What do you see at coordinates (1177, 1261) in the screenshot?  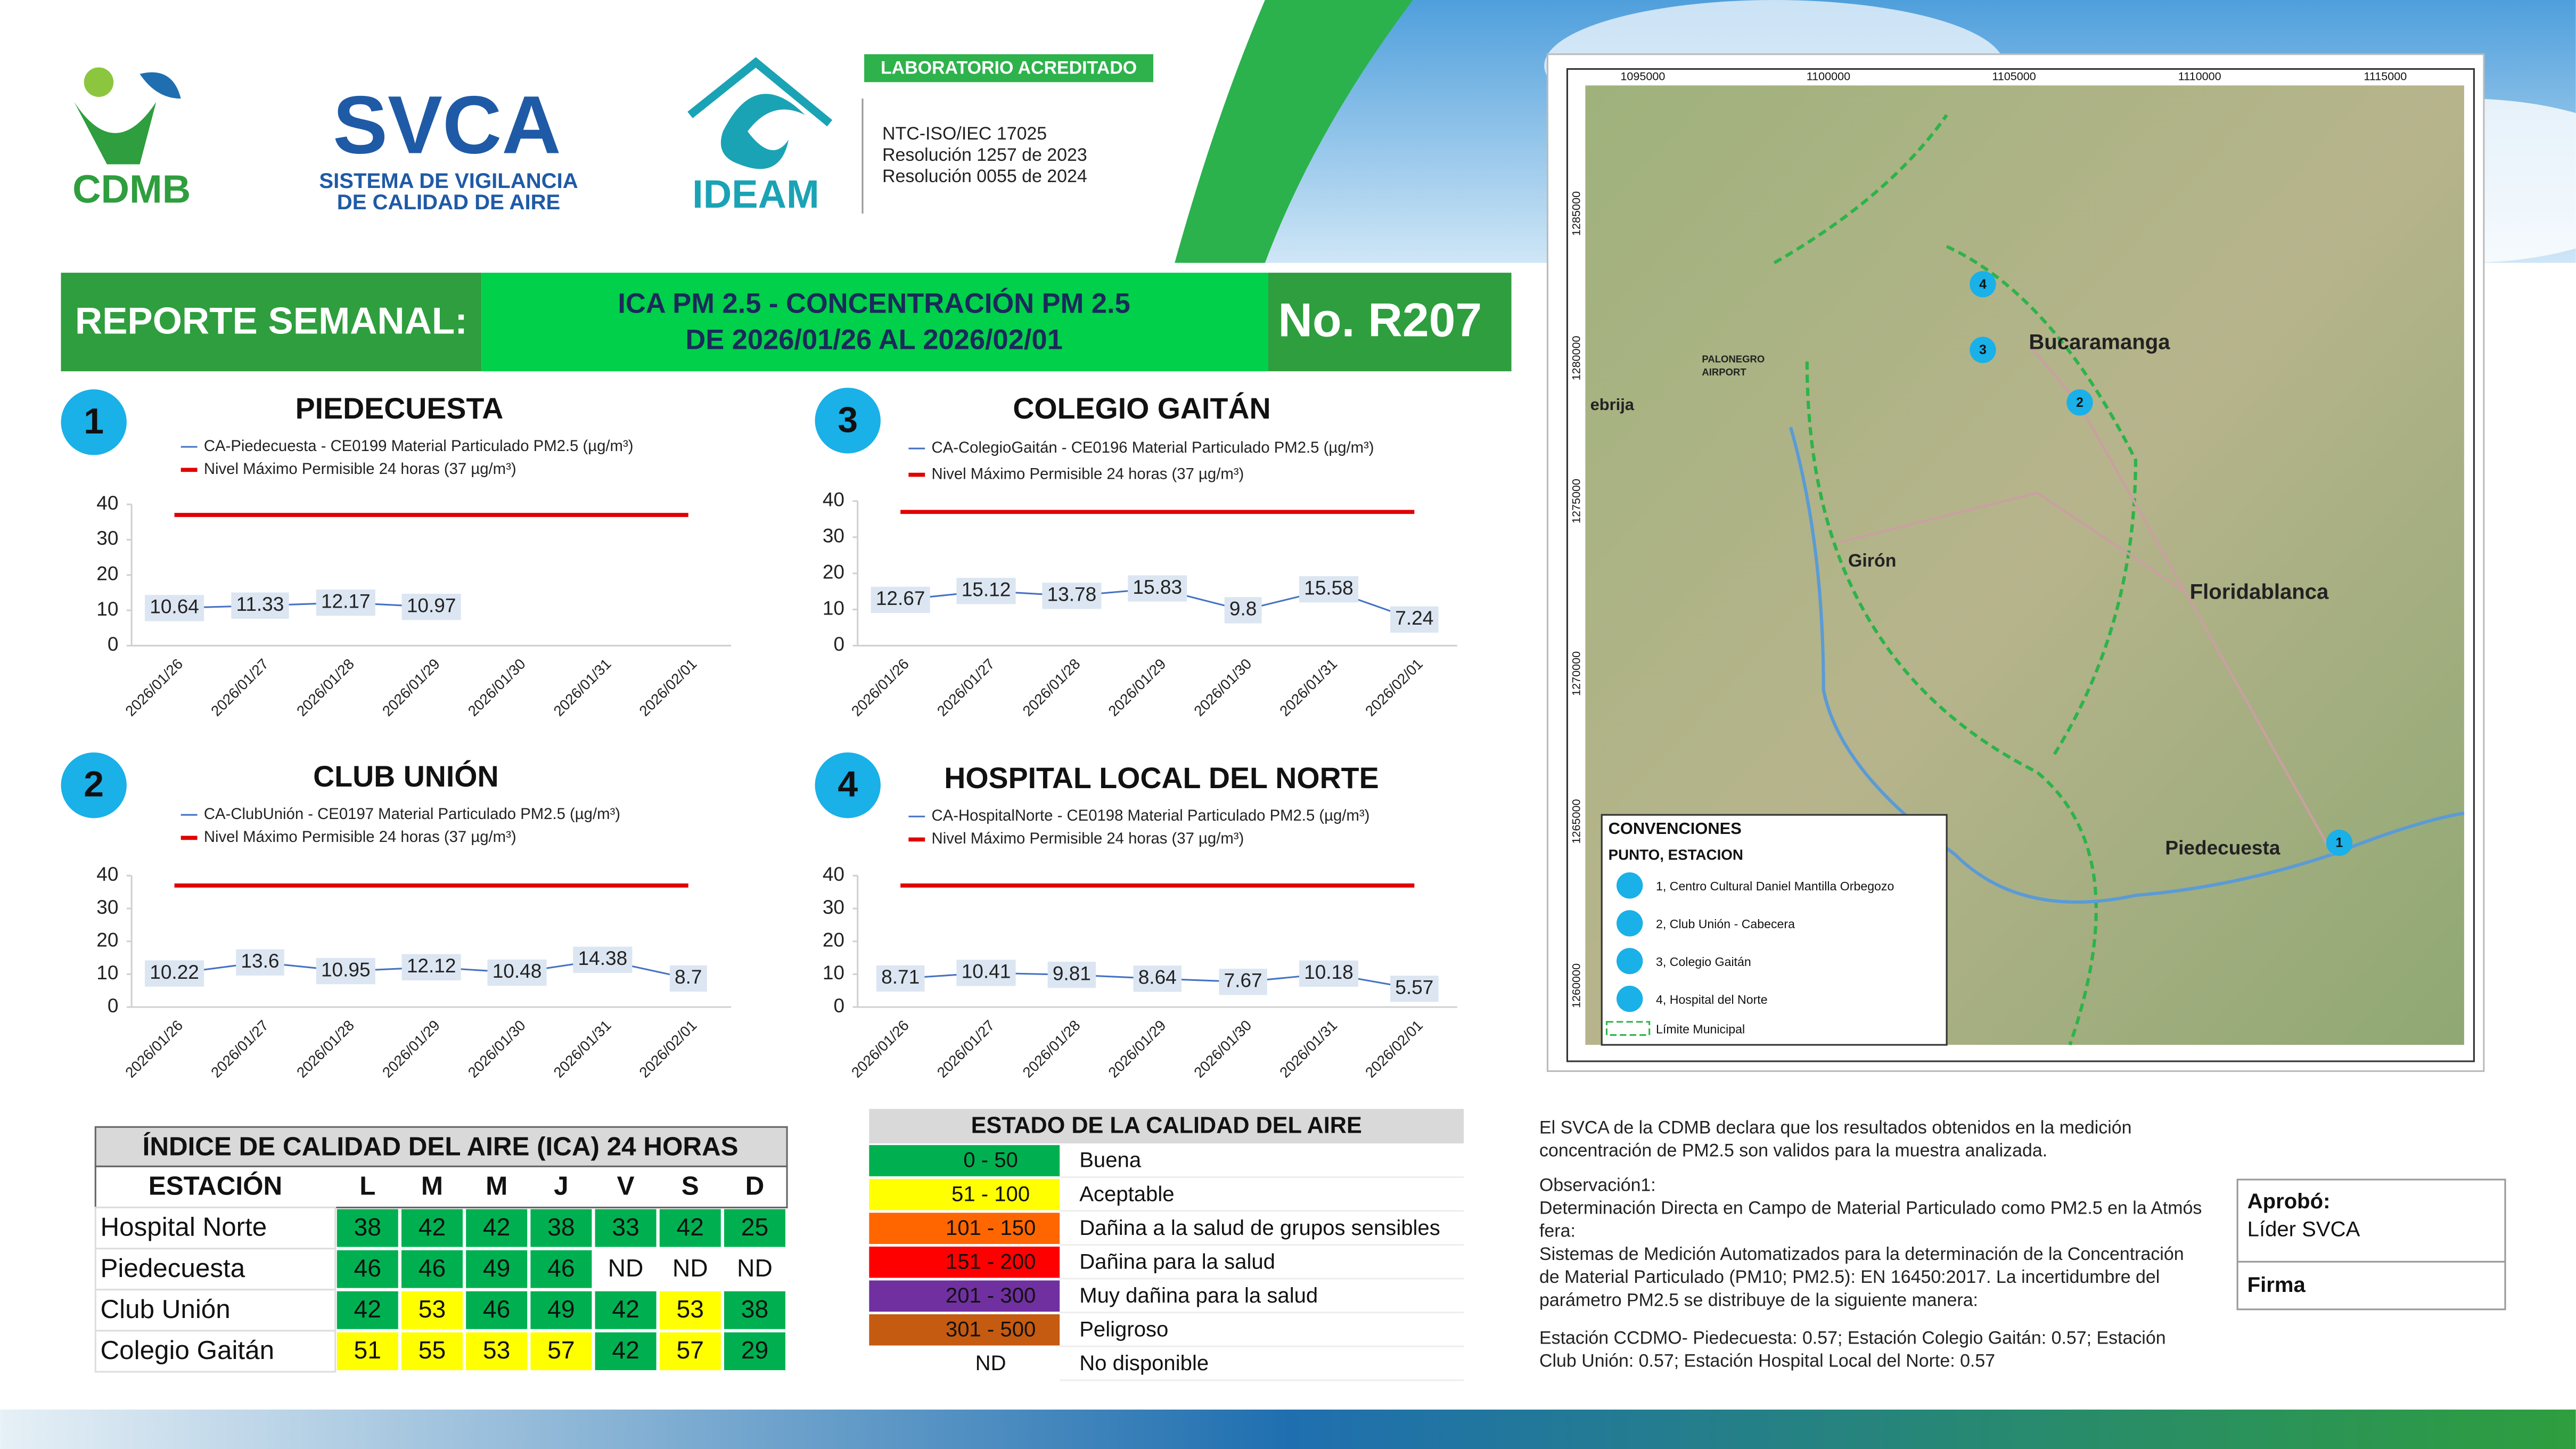 I see `estado-label: Dañina para la salud` at bounding box center [1177, 1261].